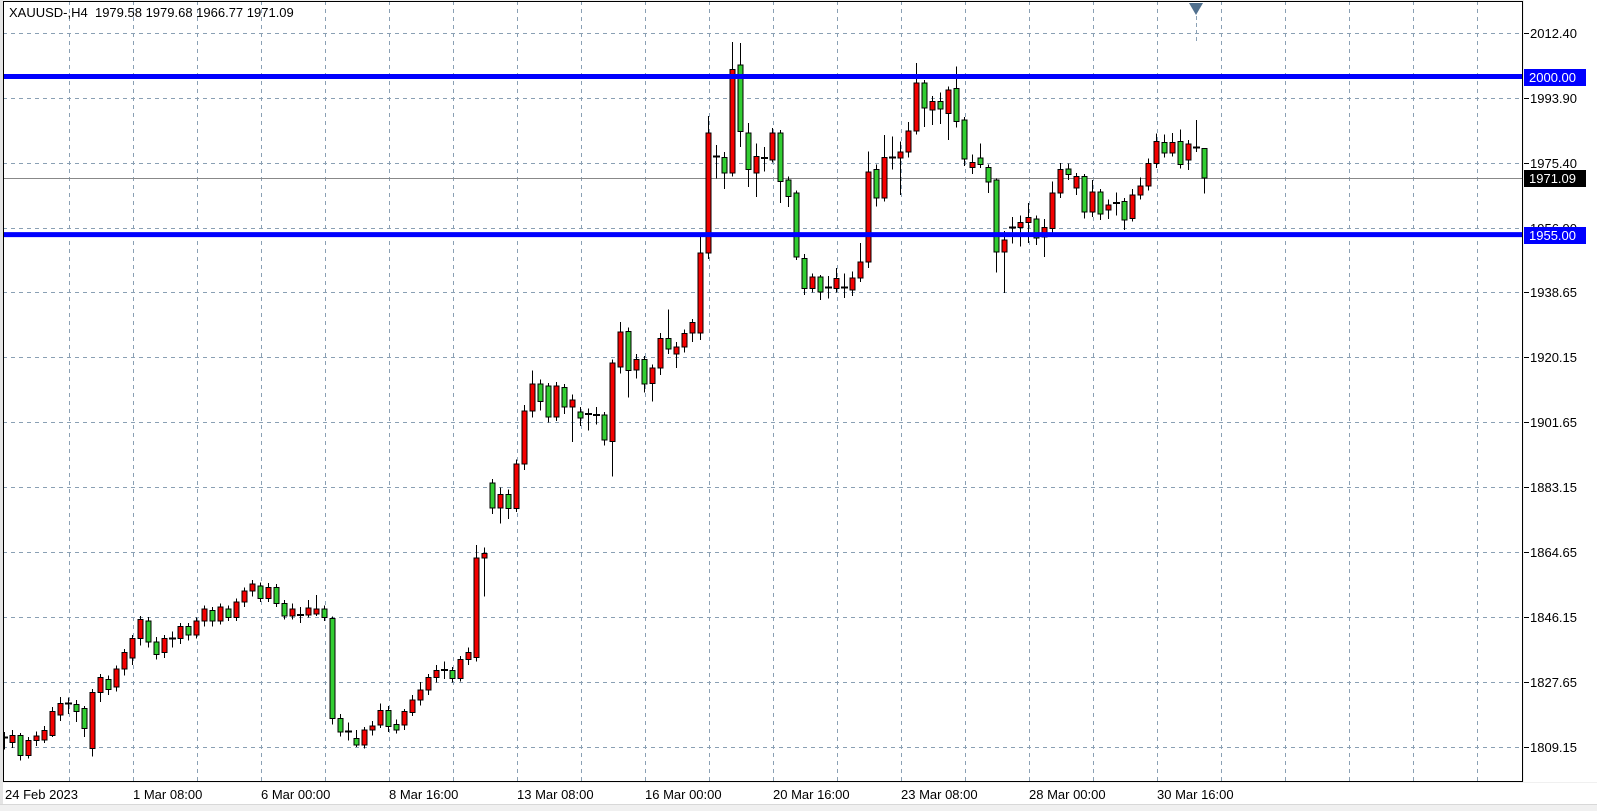  What do you see at coordinates (1195, 794) in the screenshot?
I see `time-axis-label: 30 Mar 16:00` at bounding box center [1195, 794].